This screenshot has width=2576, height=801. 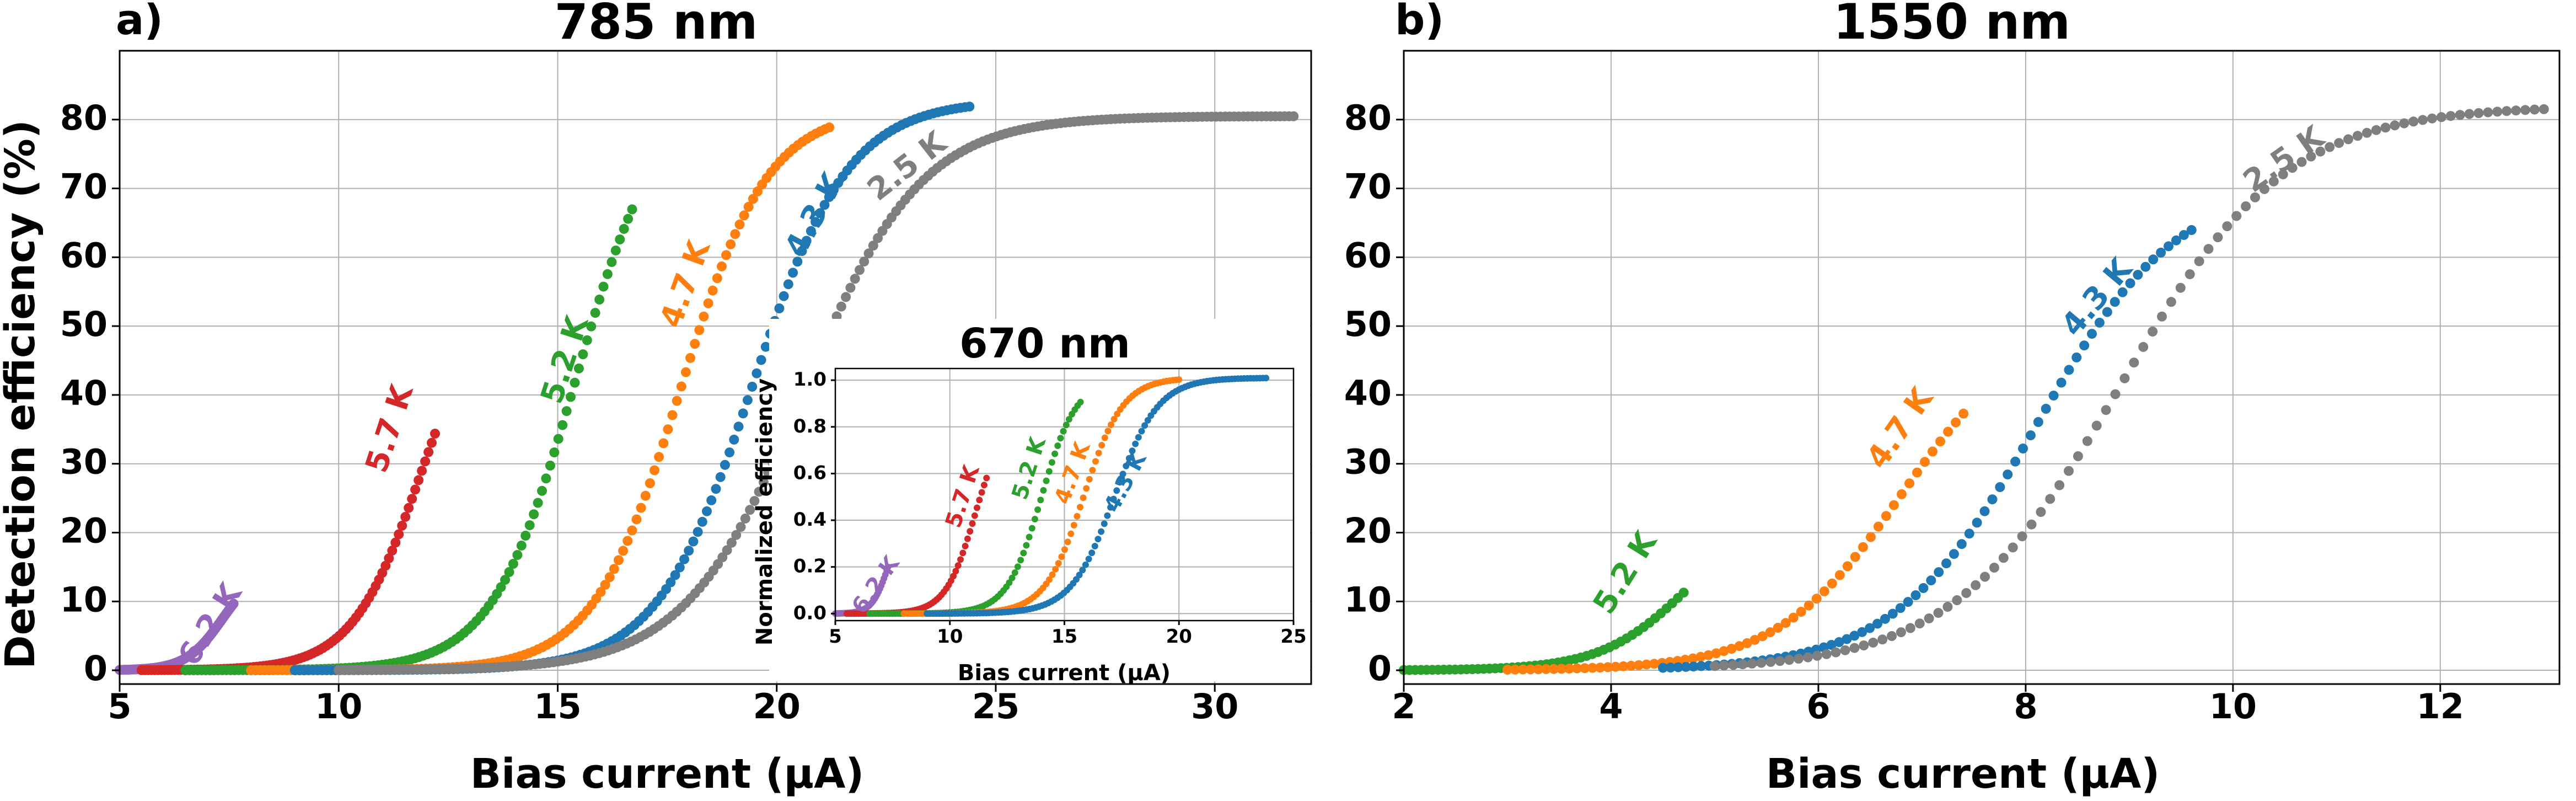 What do you see at coordinates (1951, 25) in the screenshot?
I see `panel-b-title: 1550 nm` at bounding box center [1951, 25].